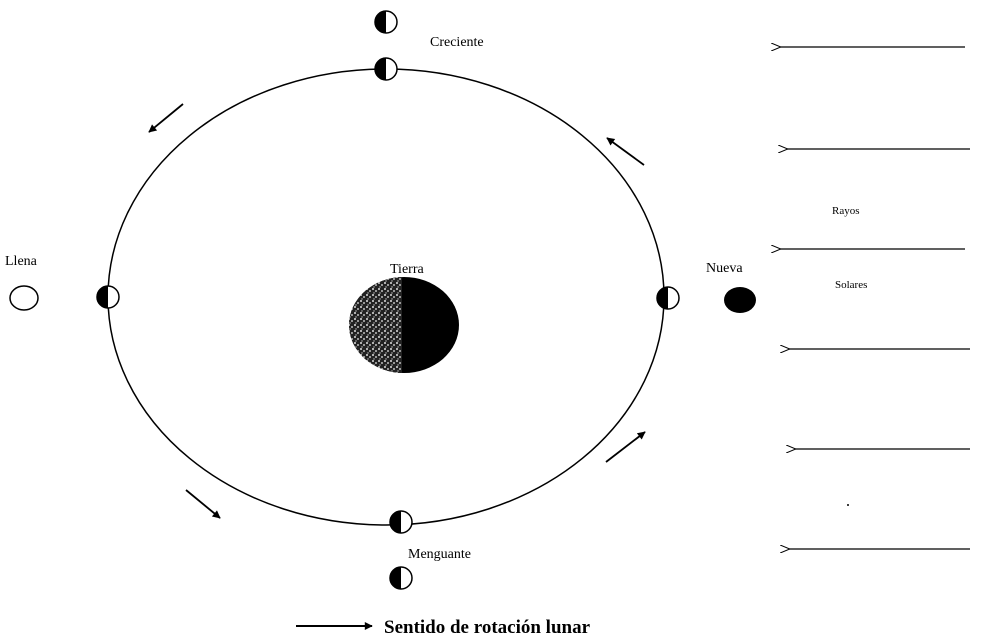 Image resolution: width=981 pixels, height=642 pixels. What do you see at coordinates (724, 268) in the screenshot?
I see `label-nueva: Nueva` at bounding box center [724, 268].